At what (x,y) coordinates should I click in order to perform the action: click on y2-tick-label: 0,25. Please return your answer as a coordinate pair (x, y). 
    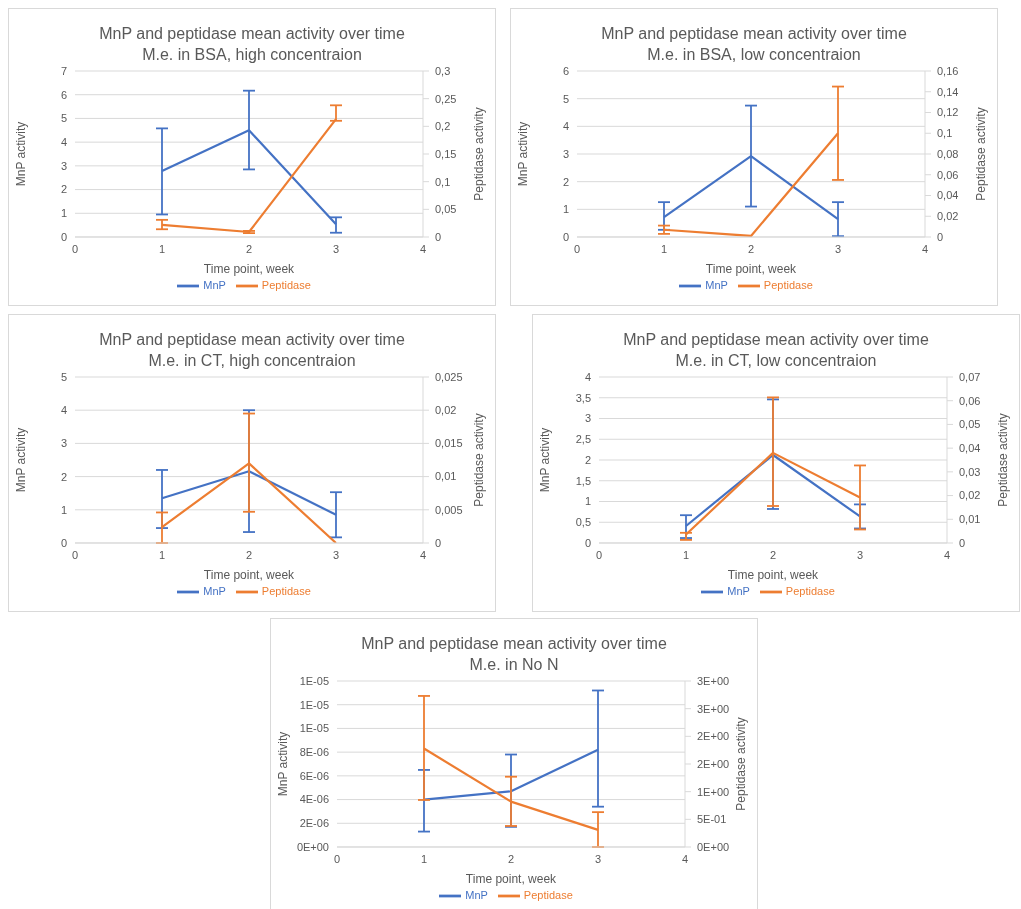
    Looking at the image, I should click on (446, 98).